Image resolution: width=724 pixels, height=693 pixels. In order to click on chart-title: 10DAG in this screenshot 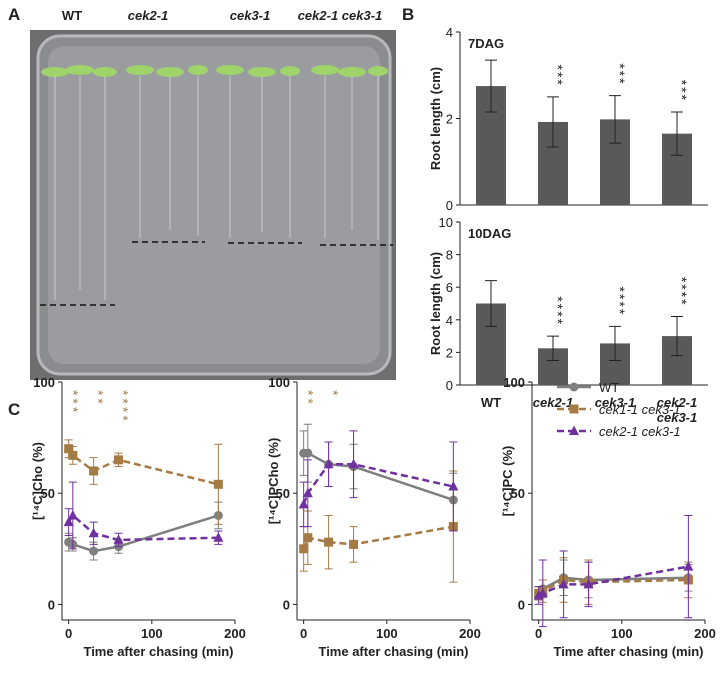, I will do `click(489, 233)`.